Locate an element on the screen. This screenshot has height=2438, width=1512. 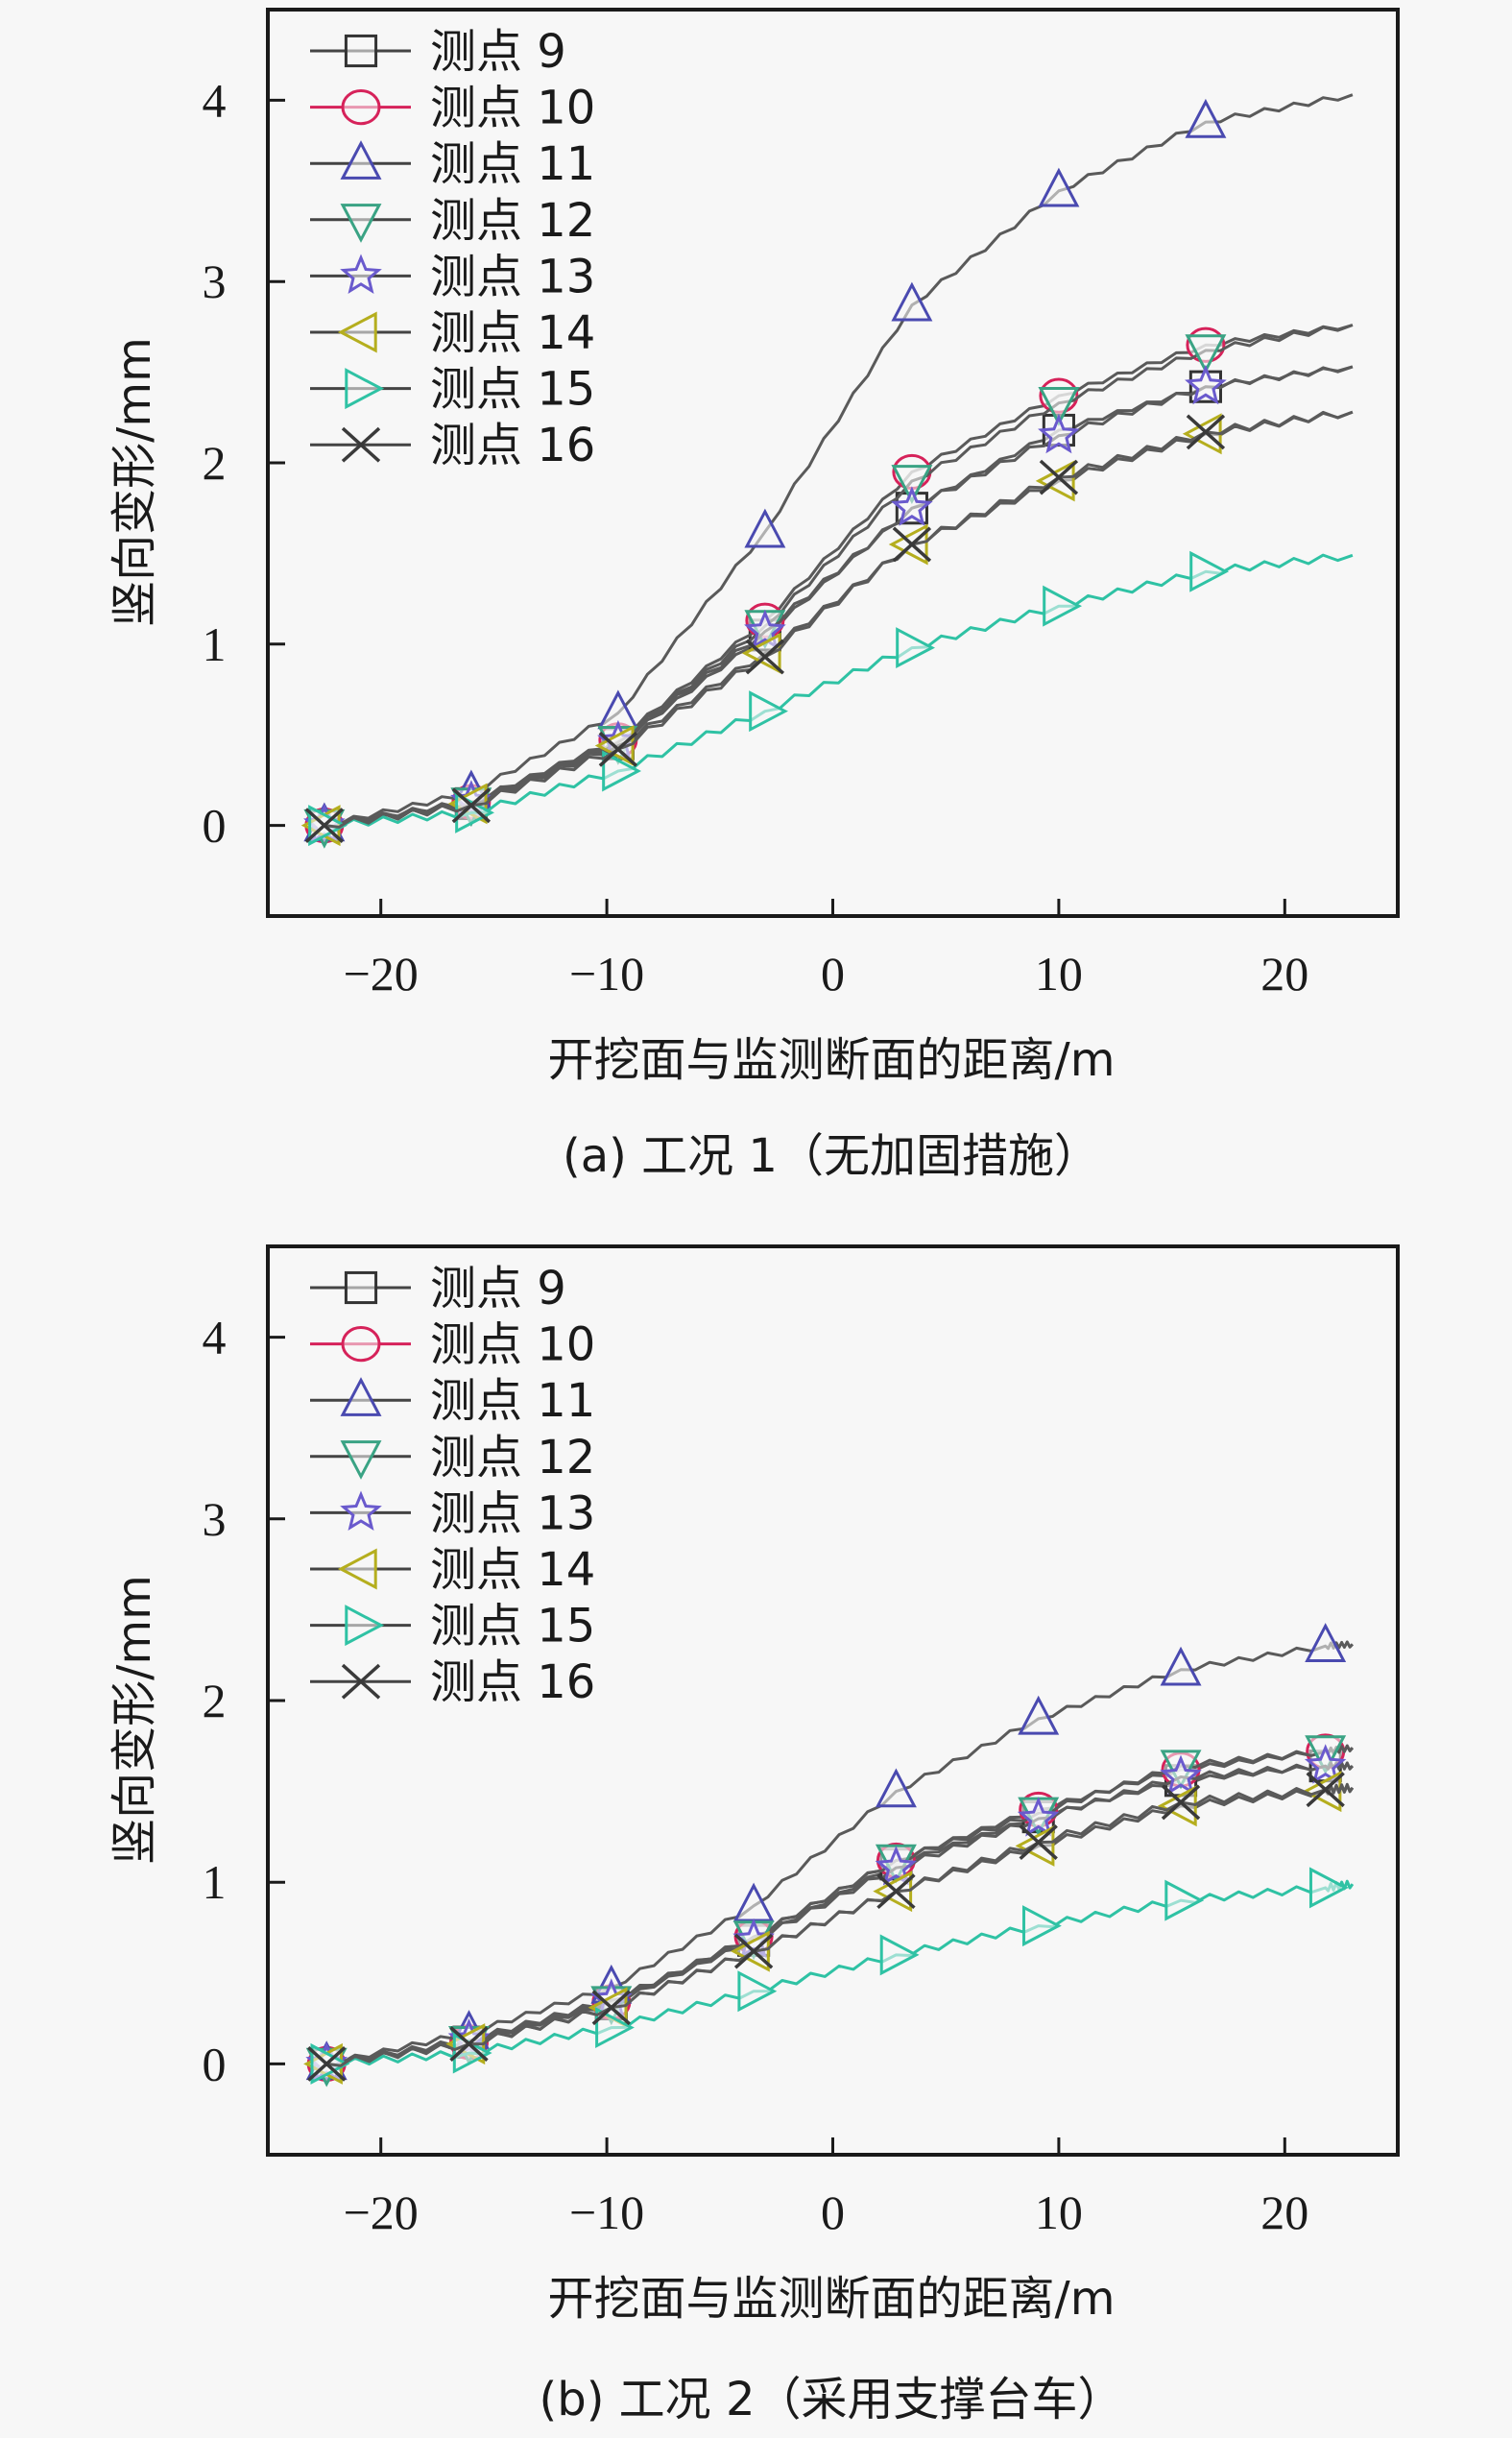
legend-label: 测点 11 is located at coordinates (512, 164).